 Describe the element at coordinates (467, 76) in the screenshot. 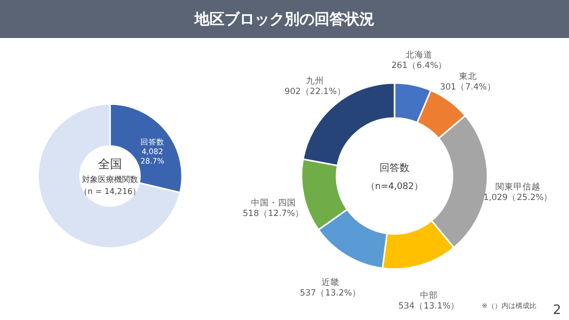

I see `slice-label: 東北` at that location.